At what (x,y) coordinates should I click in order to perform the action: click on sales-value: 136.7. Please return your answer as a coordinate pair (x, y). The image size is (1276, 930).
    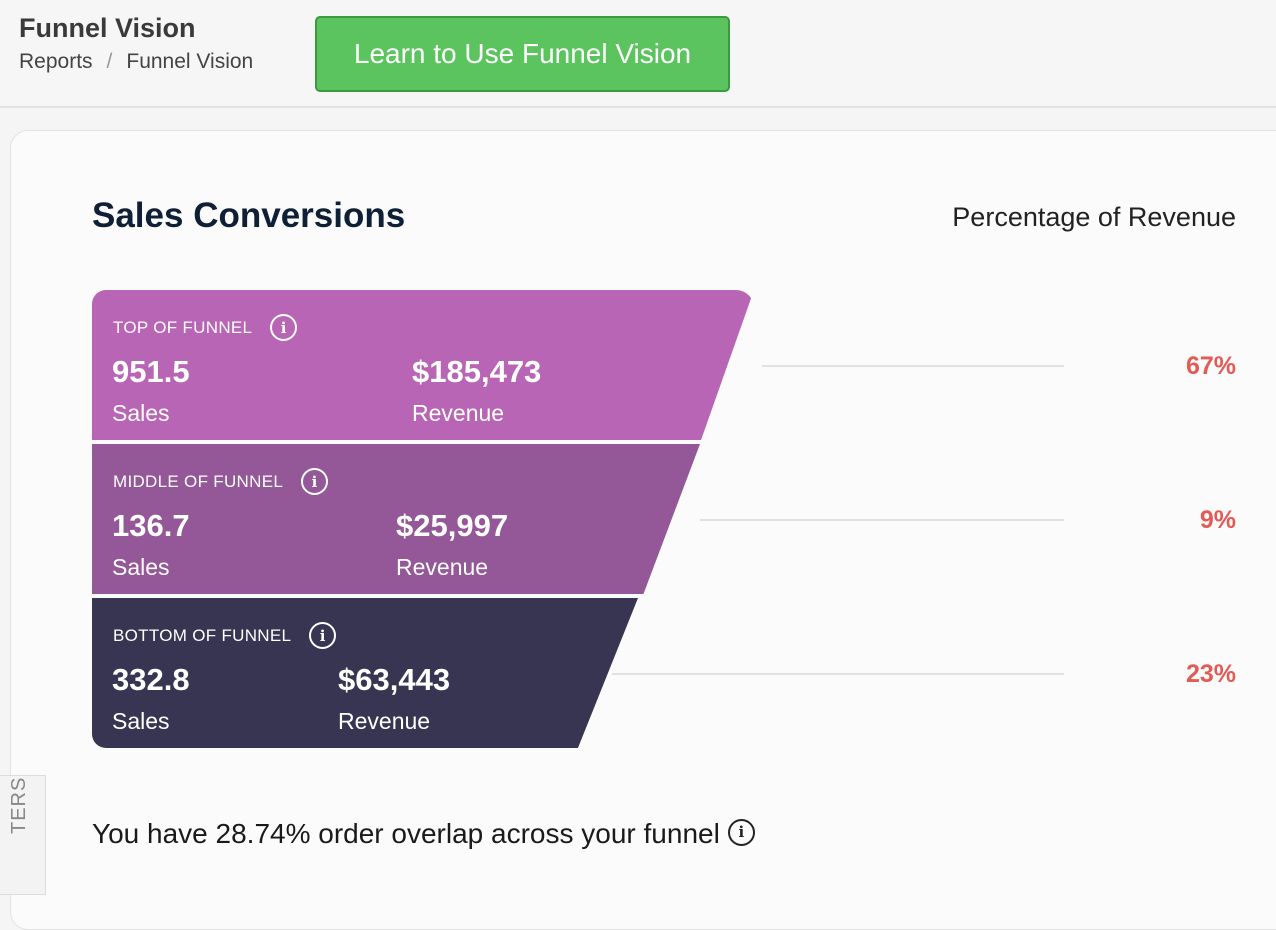
    Looking at the image, I should click on (151, 525).